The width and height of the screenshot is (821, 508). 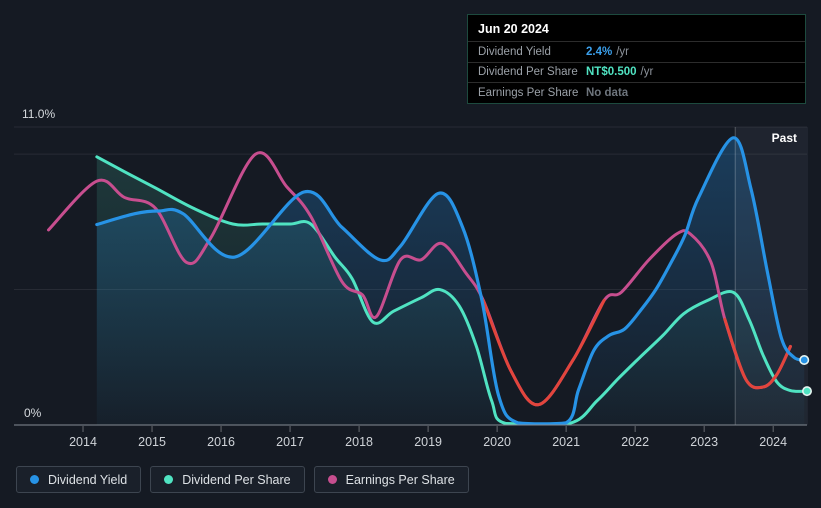 What do you see at coordinates (528, 72) in the screenshot?
I see `tooltip-label: Dividend Per Share` at bounding box center [528, 72].